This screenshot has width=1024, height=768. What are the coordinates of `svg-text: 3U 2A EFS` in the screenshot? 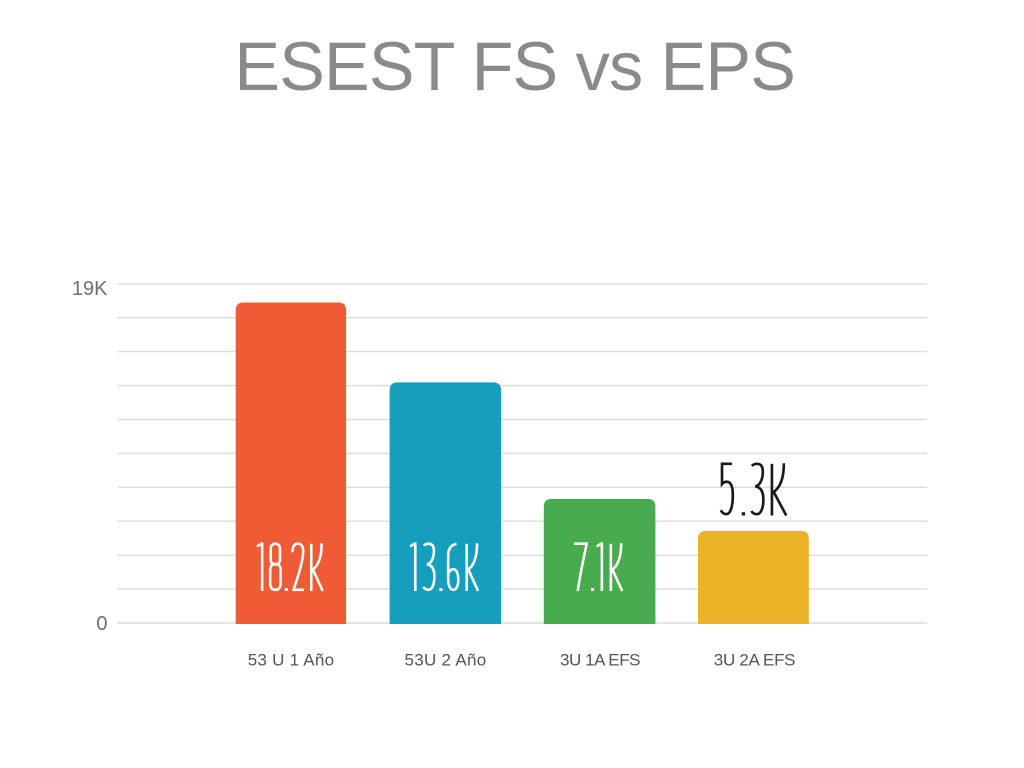 It's located at (754, 660).